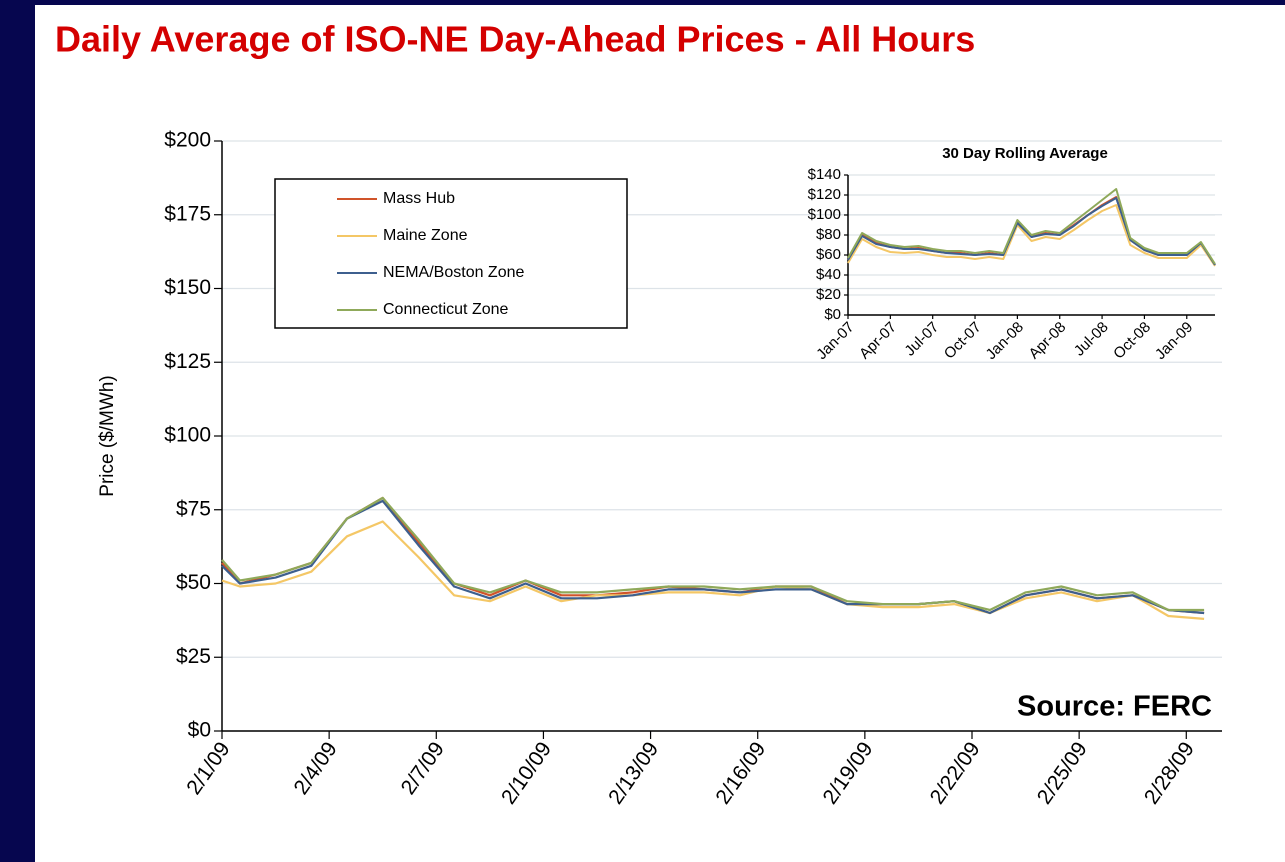  Describe the element at coordinates (828, 234) in the screenshot. I see `y-tick-label: $80` at that location.